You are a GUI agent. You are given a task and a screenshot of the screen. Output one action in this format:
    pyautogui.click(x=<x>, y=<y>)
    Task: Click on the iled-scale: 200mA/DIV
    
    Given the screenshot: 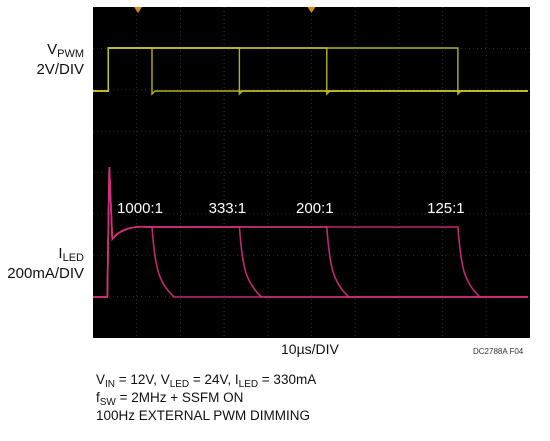 What is the action you would take?
    pyautogui.click(x=45, y=273)
    